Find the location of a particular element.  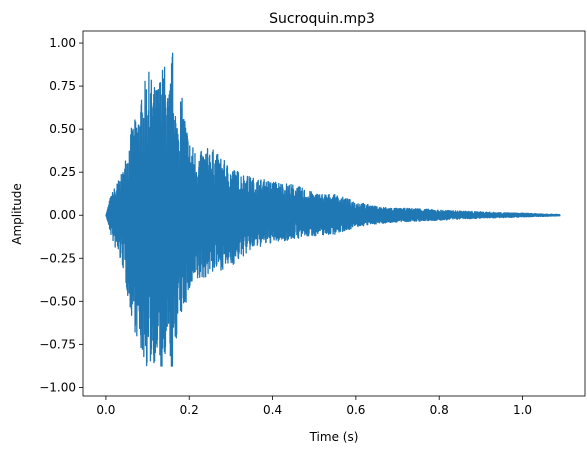

chart-title: Sucroquin.mp3 is located at coordinates (322, 19).